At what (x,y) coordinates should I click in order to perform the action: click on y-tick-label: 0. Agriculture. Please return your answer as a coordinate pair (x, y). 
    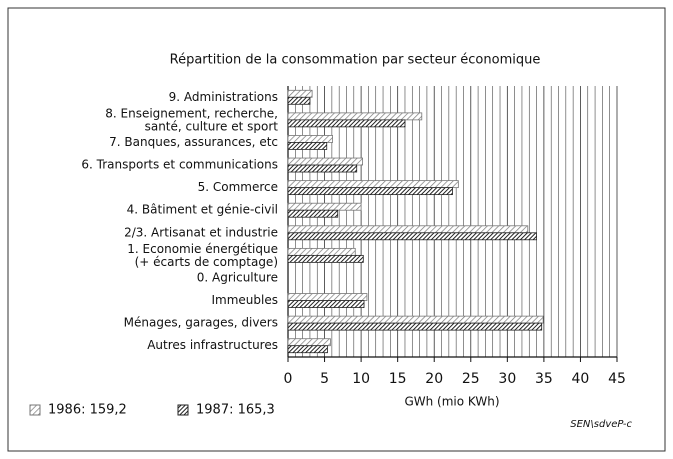
    Looking at the image, I should click on (237, 277).